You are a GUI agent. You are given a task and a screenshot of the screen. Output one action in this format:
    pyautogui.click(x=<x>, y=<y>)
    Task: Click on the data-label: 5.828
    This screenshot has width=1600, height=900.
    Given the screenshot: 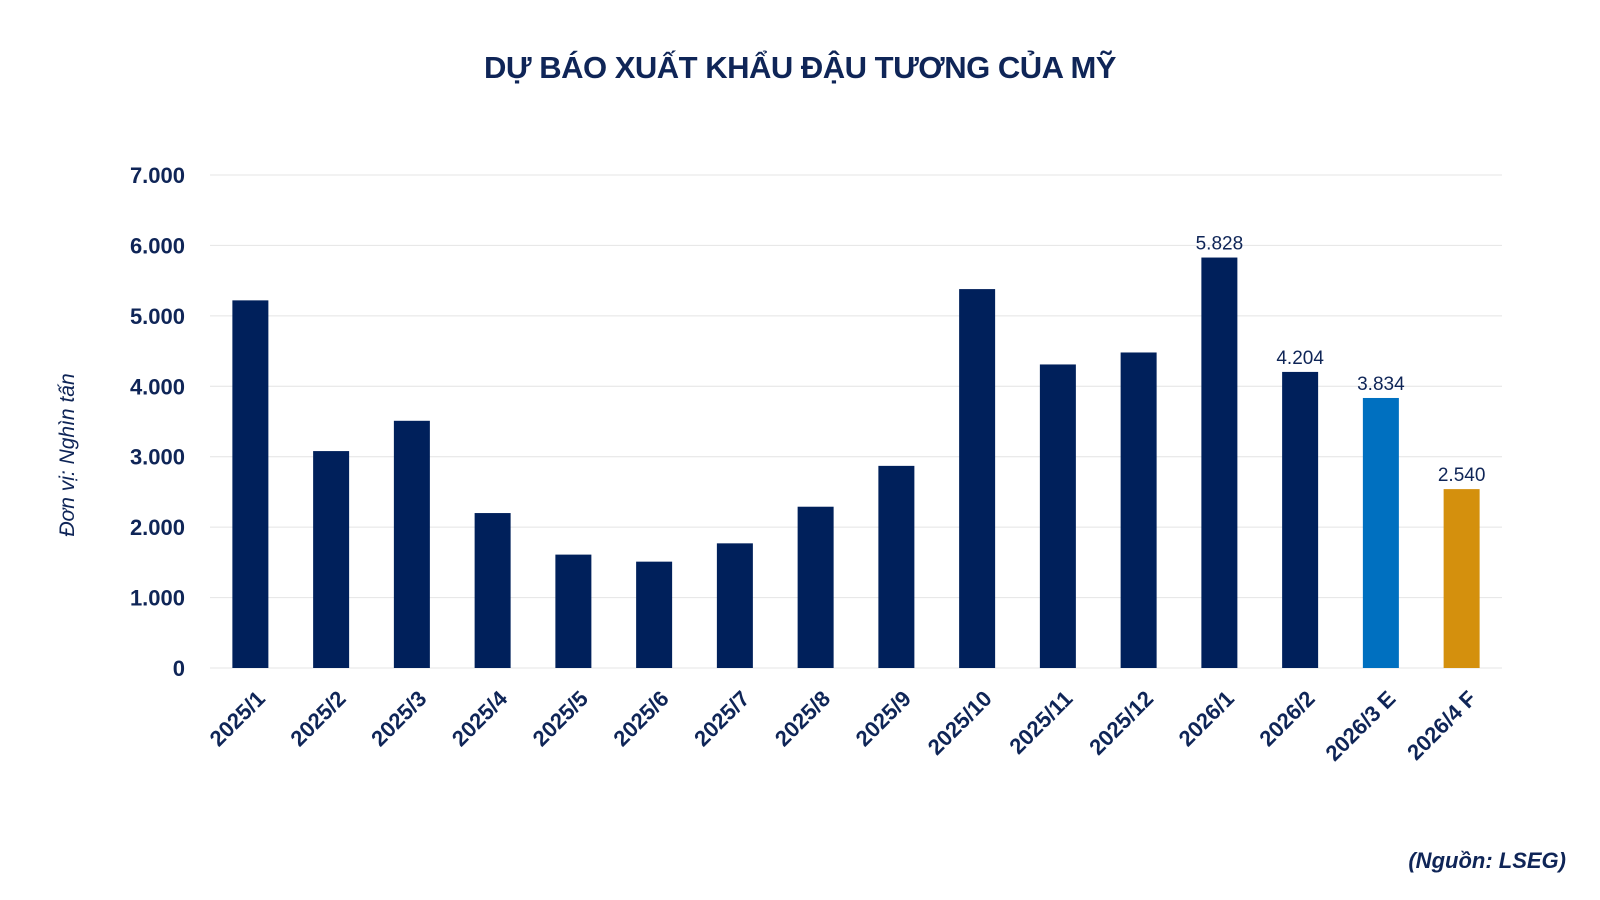 What is the action you would take?
    pyautogui.click(x=1220, y=244)
    